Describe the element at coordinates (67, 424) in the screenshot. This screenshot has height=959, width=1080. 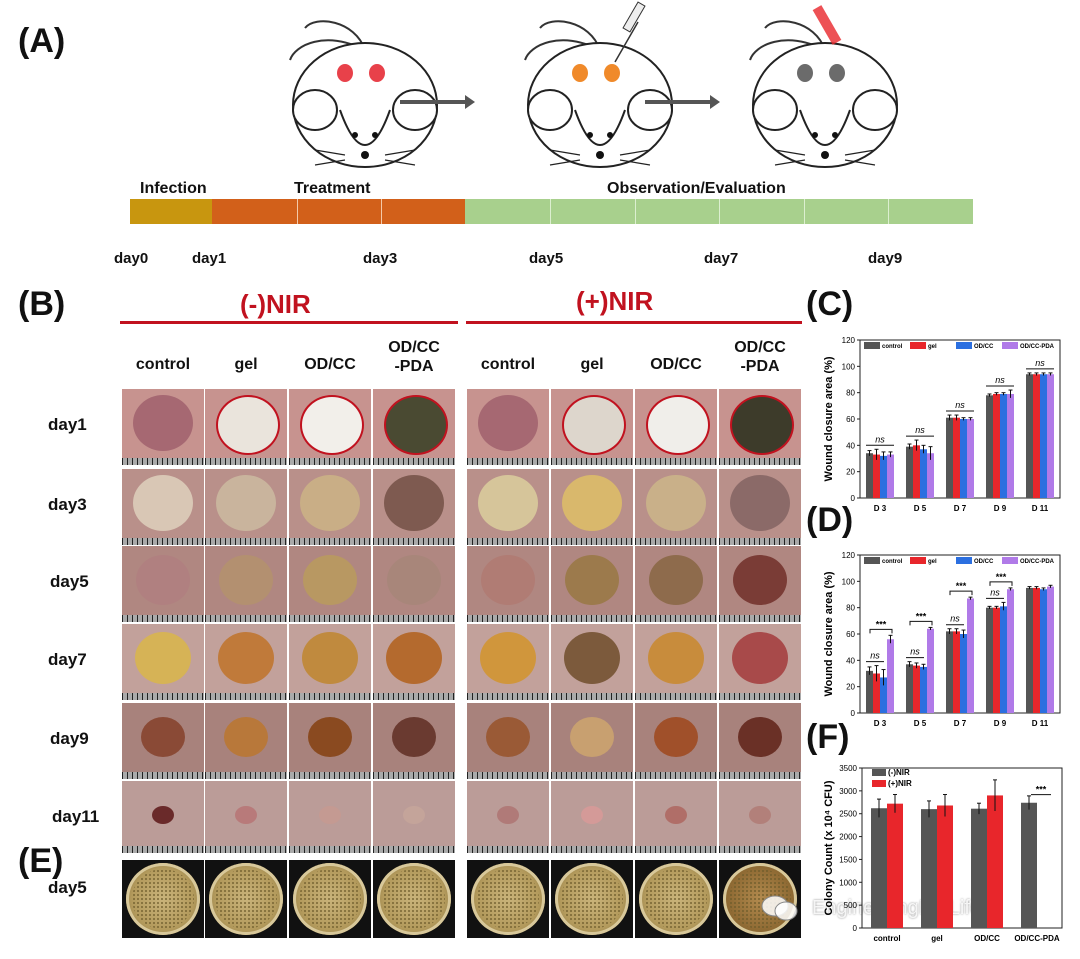
I see `row-header: day1` at that location.